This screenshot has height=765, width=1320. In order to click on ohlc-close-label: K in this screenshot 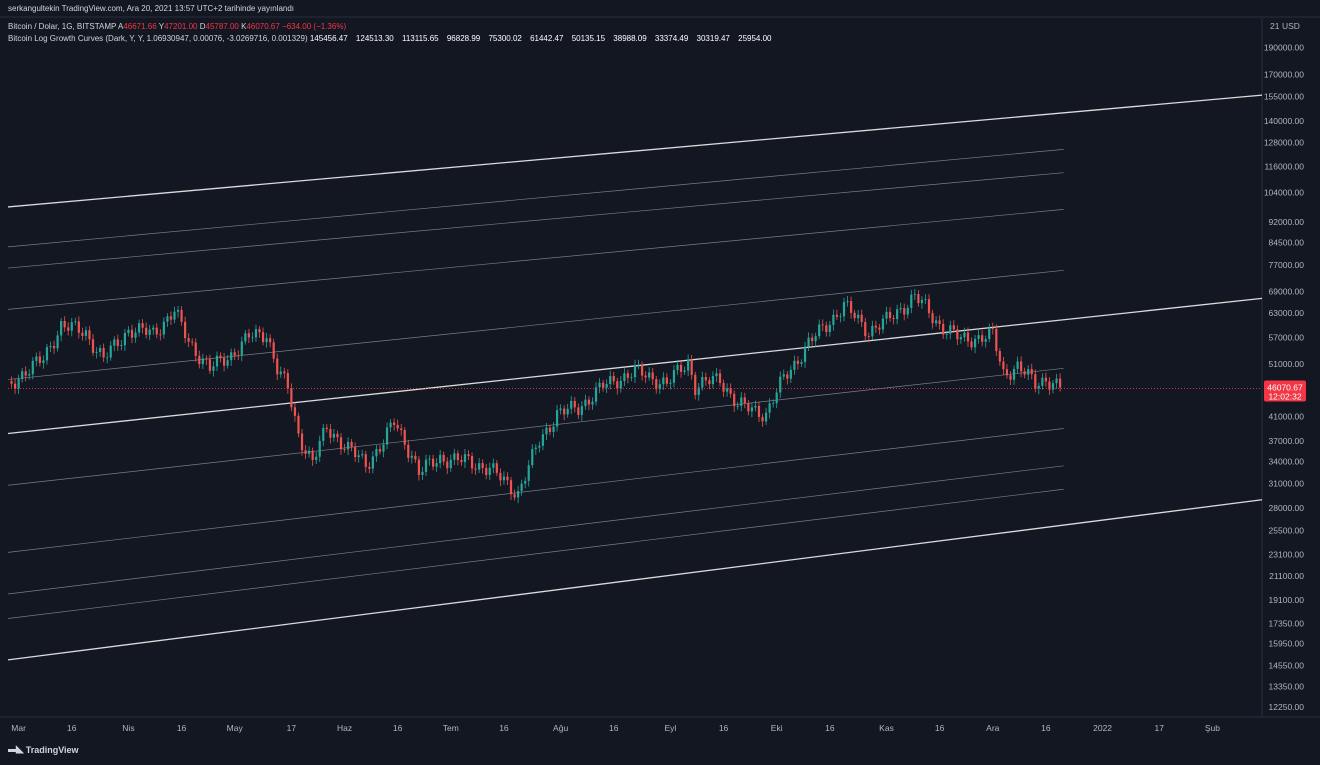, I will do `click(244, 26)`.